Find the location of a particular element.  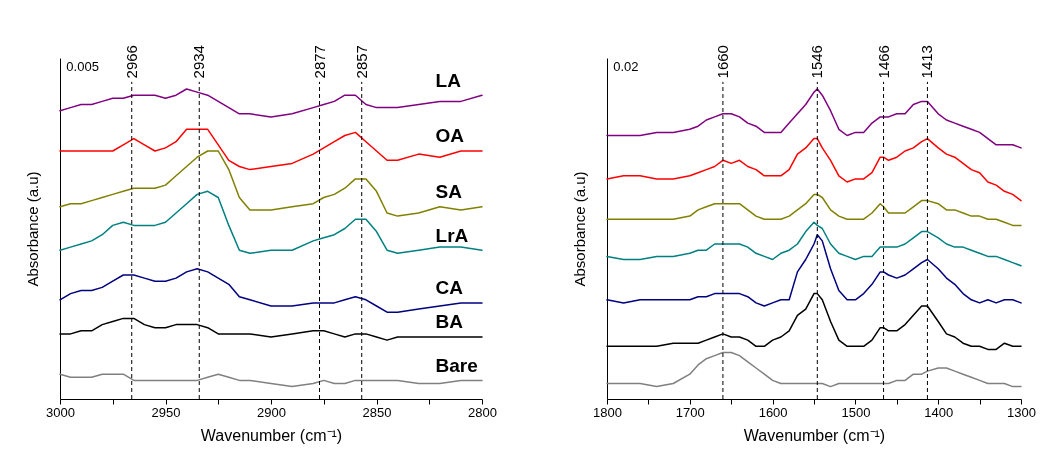

x-tick-label: 1400 is located at coordinates (939, 412).